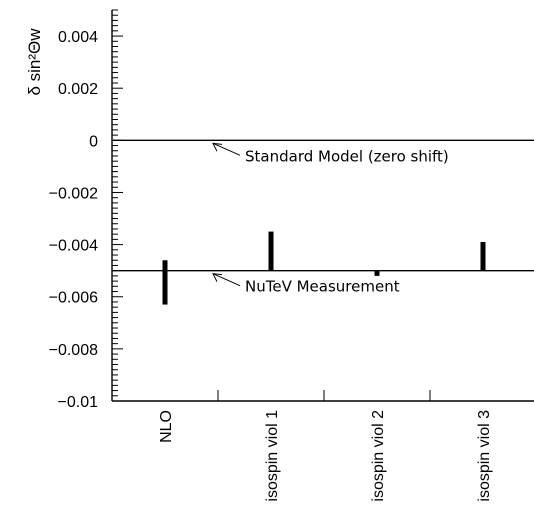 This screenshot has width=534, height=518. Describe the element at coordinates (73, 298) in the screenshot. I see `y-tick-label: −0.006` at that location.